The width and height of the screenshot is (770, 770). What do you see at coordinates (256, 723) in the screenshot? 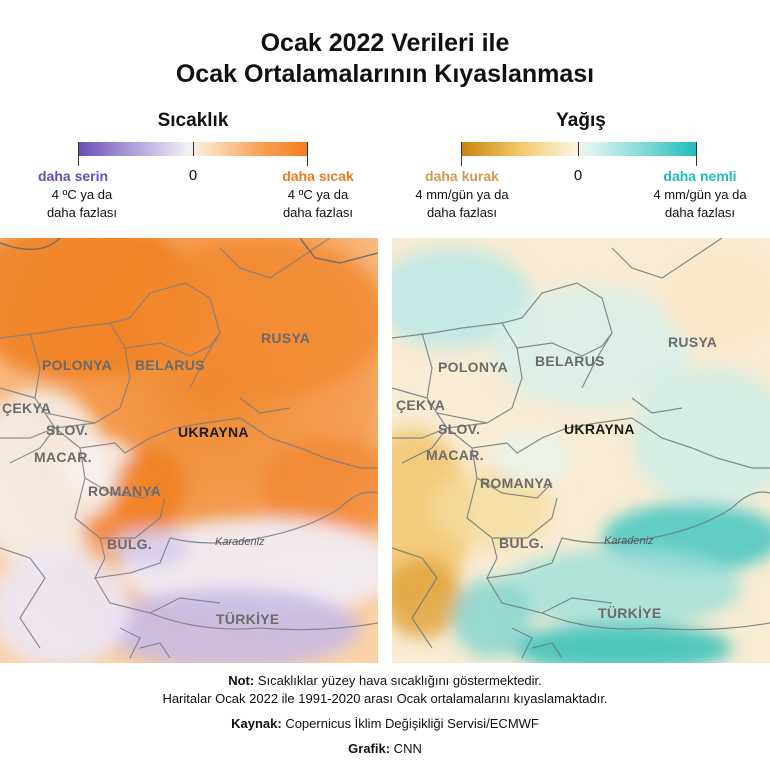
I see `source-label: Kaynak:` at bounding box center [256, 723].